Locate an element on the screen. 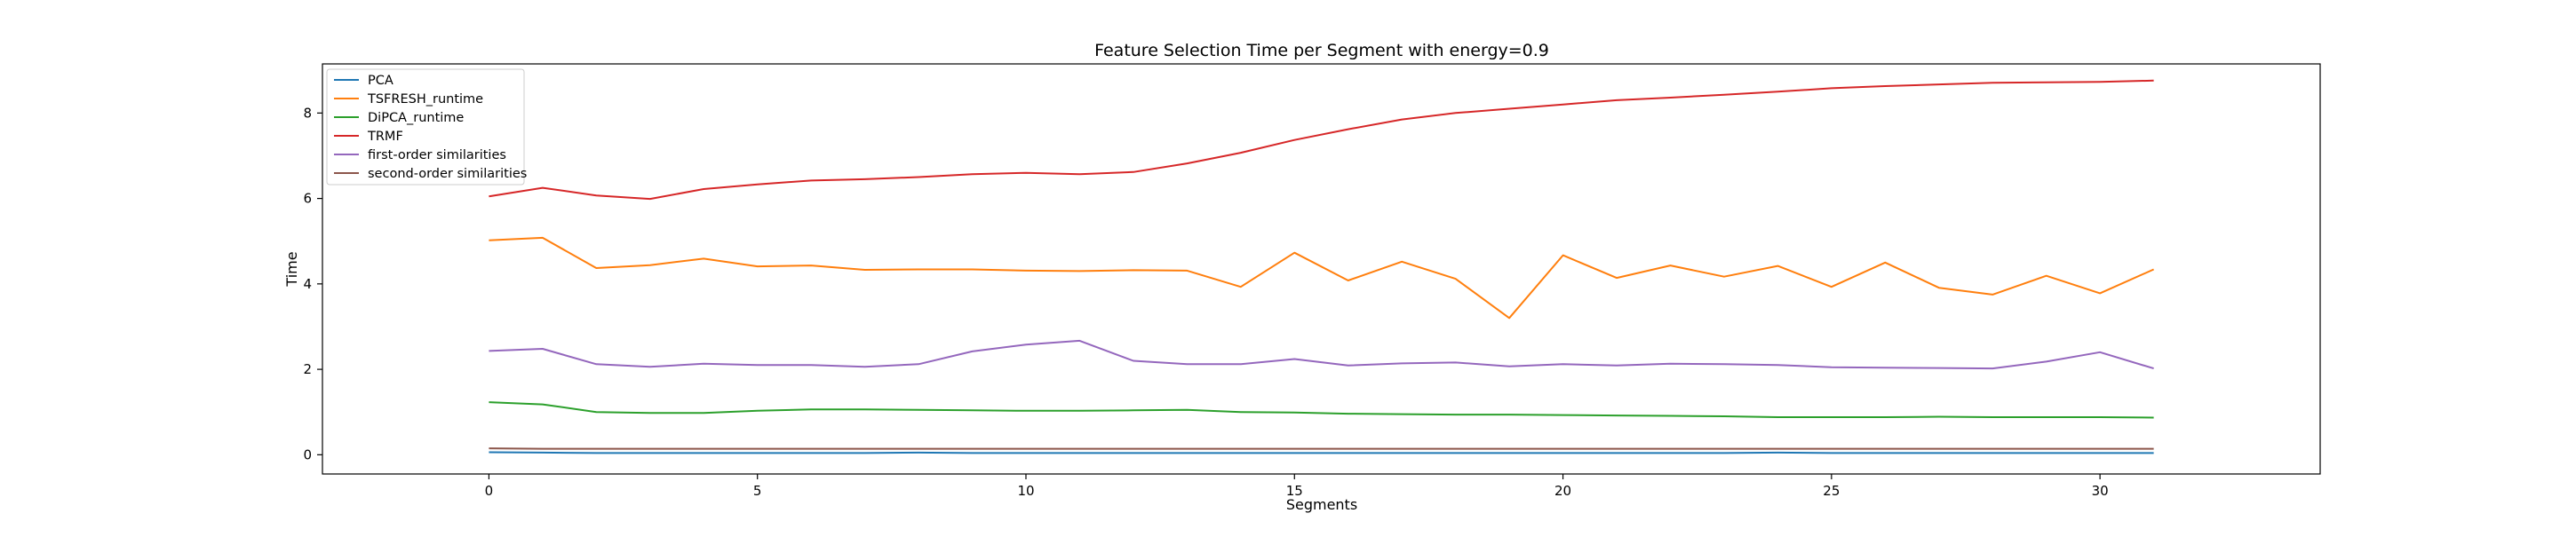  x-tick-label: 20 is located at coordinates (1562, 491).